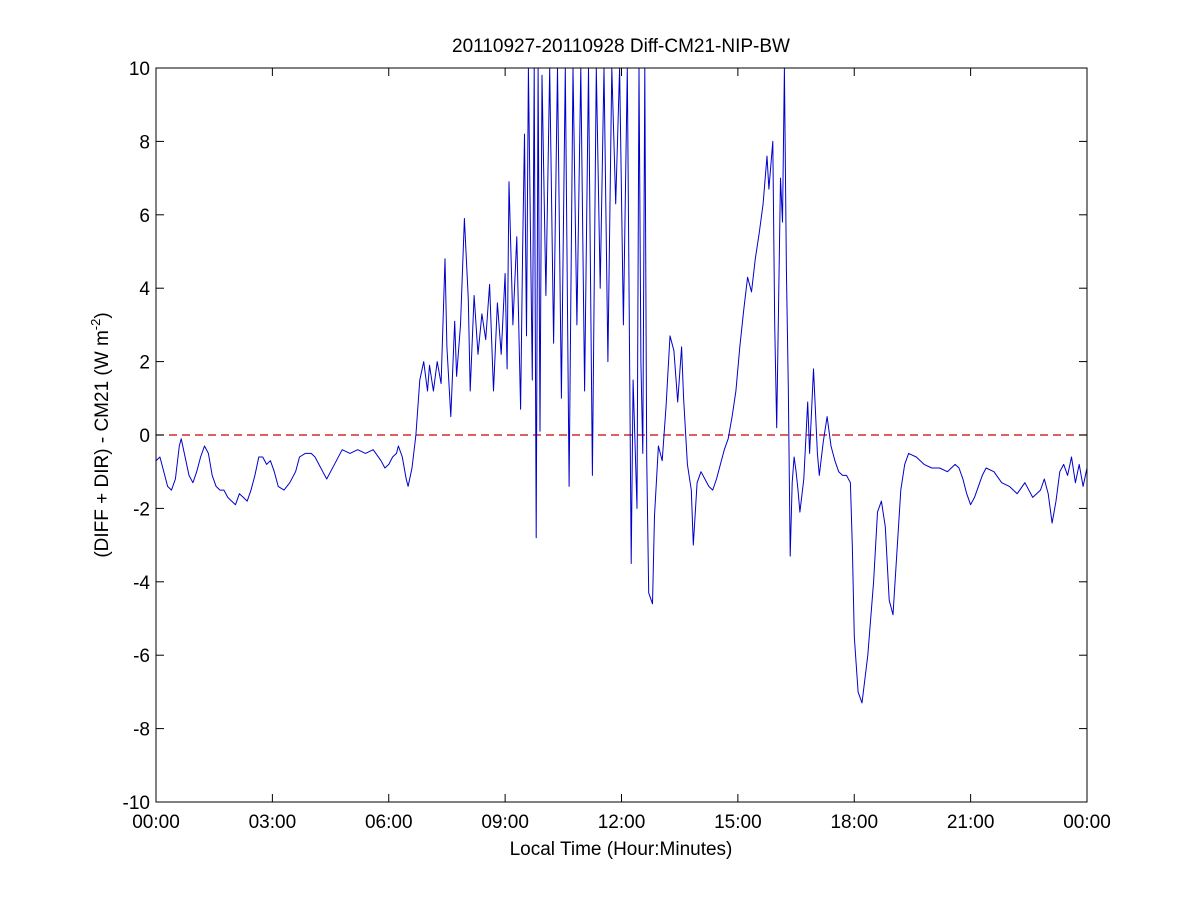 This screenshot has height=901, width=1201. Describe the element at coordinates (95, 325) in the screenshot. I see `y-axis-label-superscript: -2` at that location.